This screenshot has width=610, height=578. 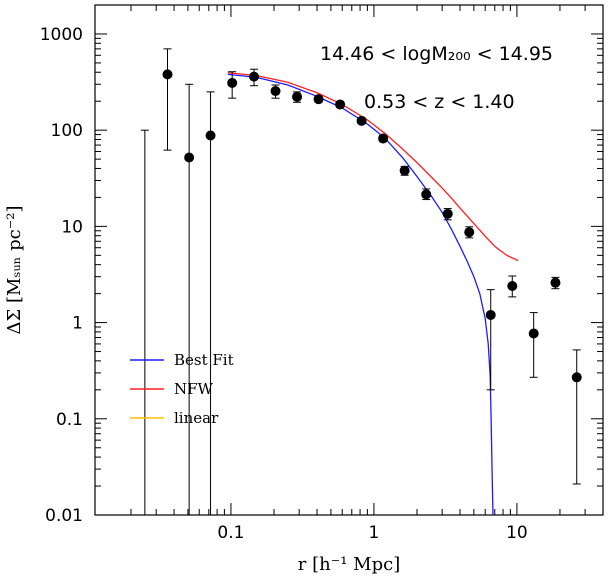 What do you see at coordinates (194, 389) in the screenshot?
I see `legend-label-nfw: NFW` at bounding box center [194, 389].